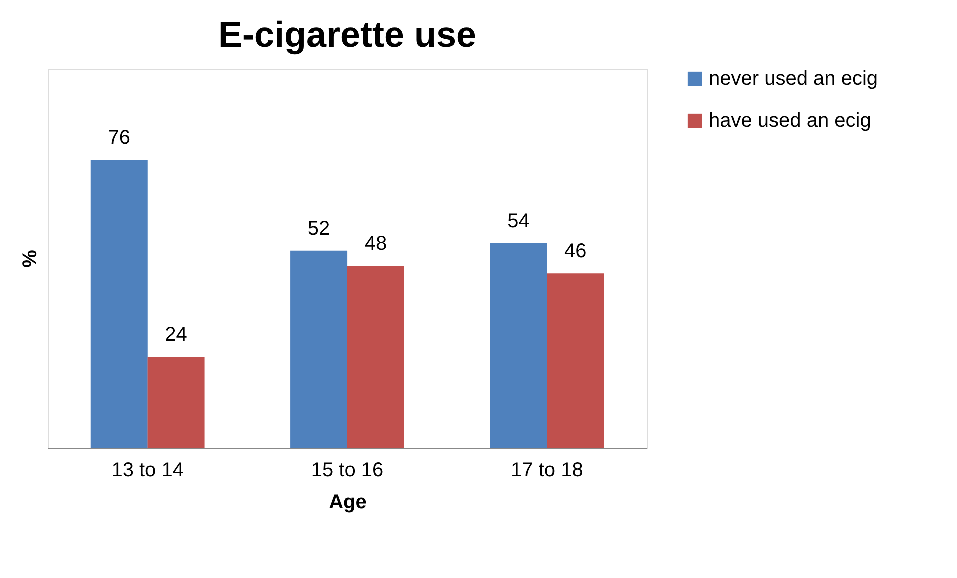  Describe the element at coordinates (347, 471) in the screenshot. I see `x-tick-label: 15 to 16` at that location.